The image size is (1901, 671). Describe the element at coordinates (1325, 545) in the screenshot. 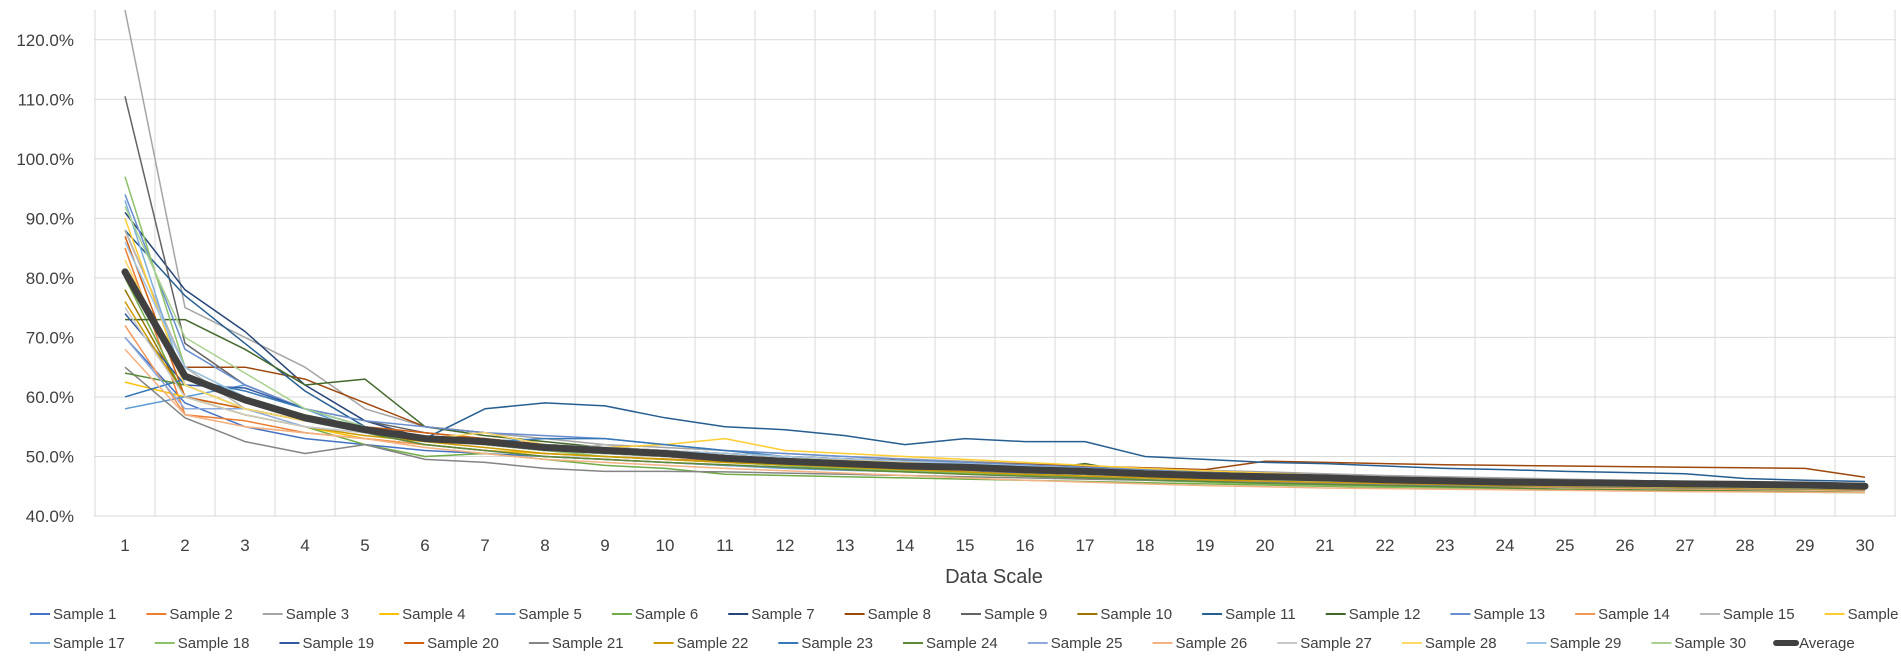

I see `x-tick-label: 21` at that location.